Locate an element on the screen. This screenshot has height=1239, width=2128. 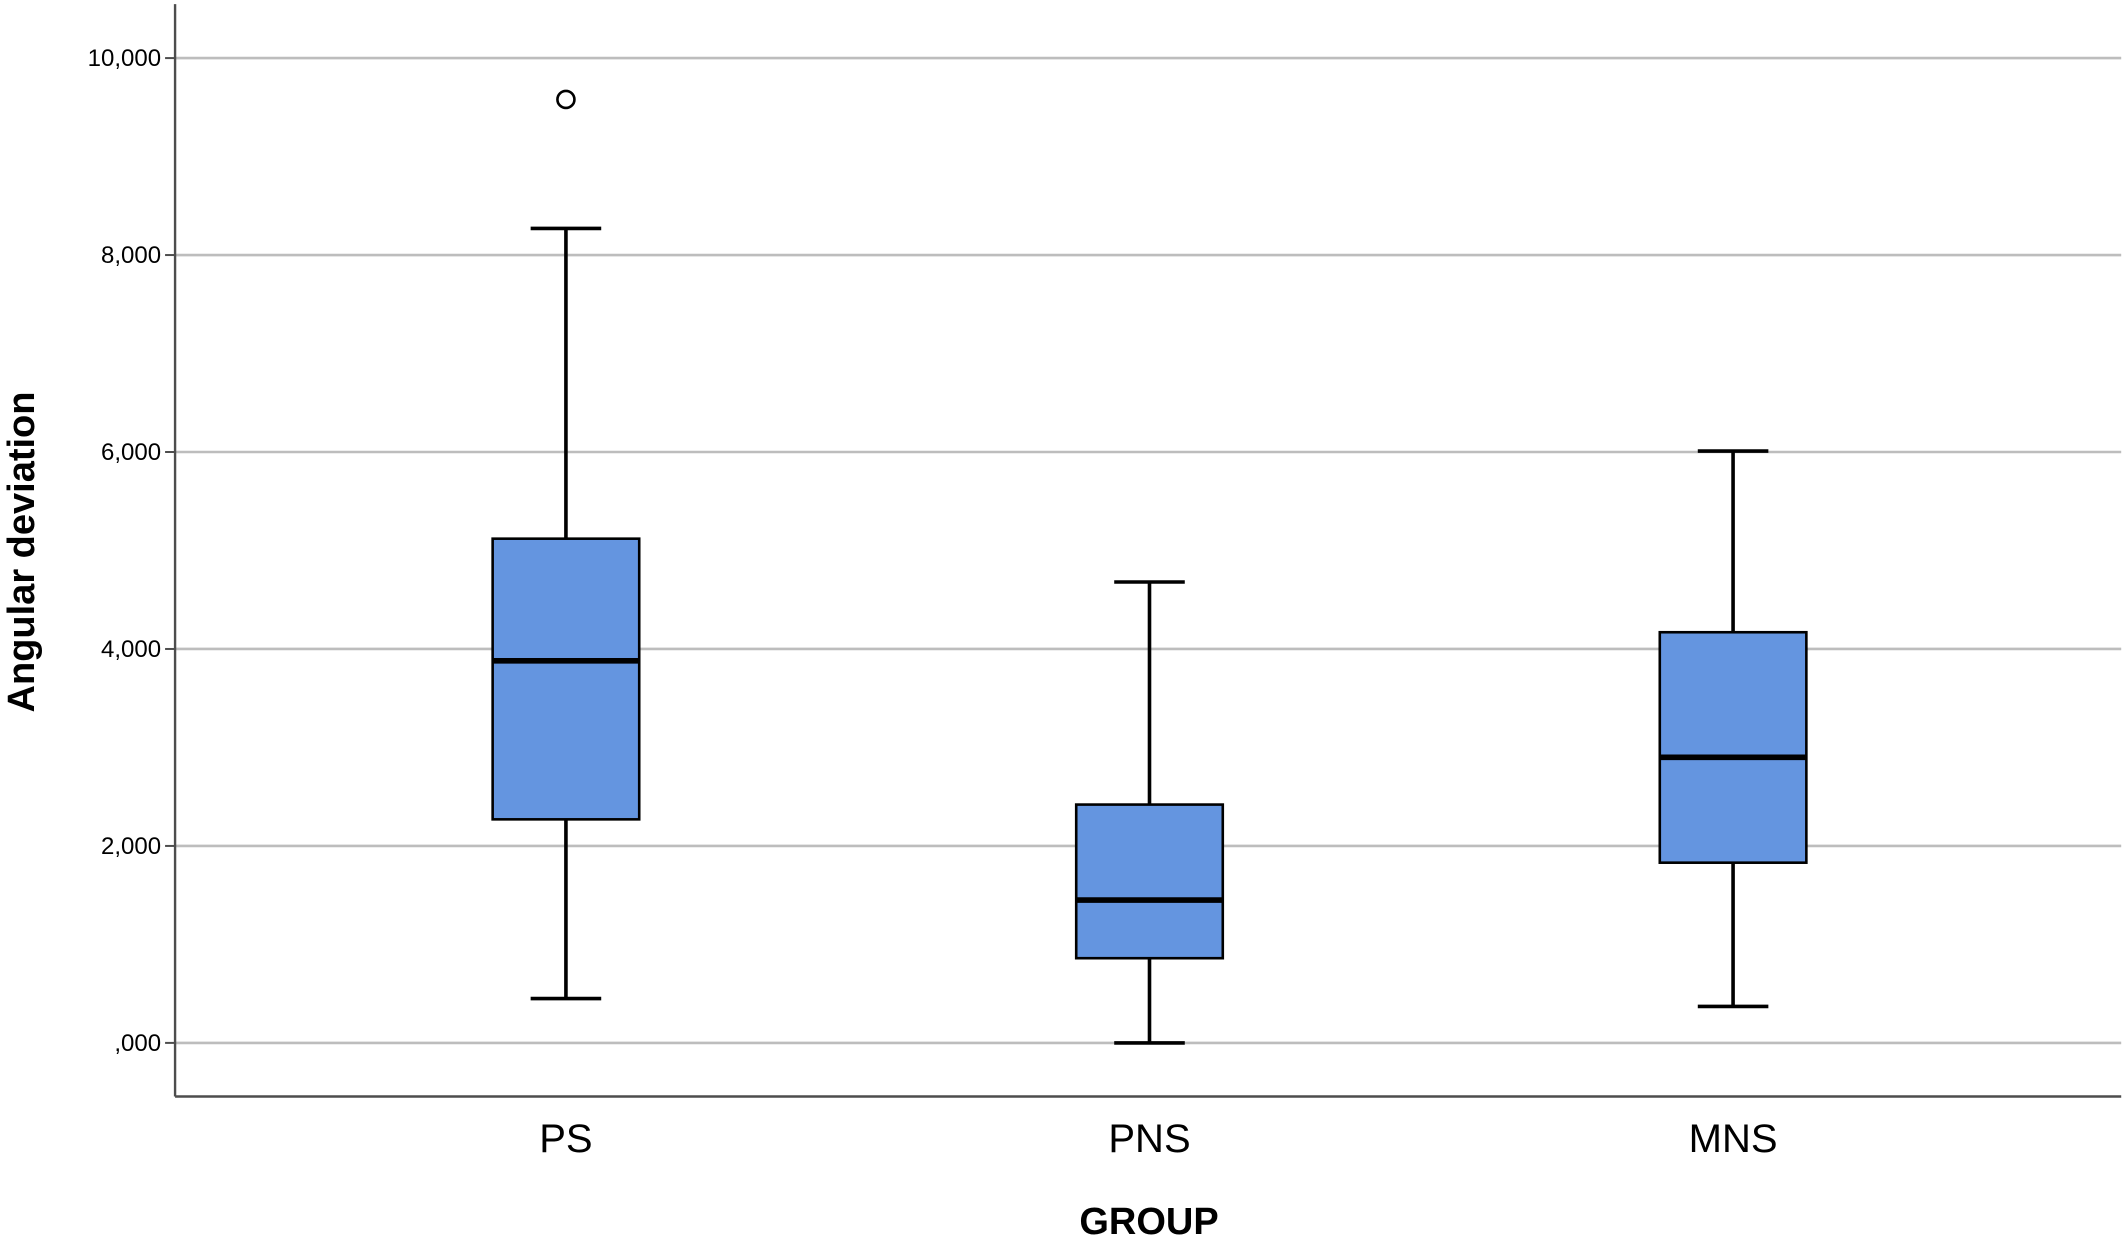
y-tick-label: 6,000 is located at coordinates (131, 452).